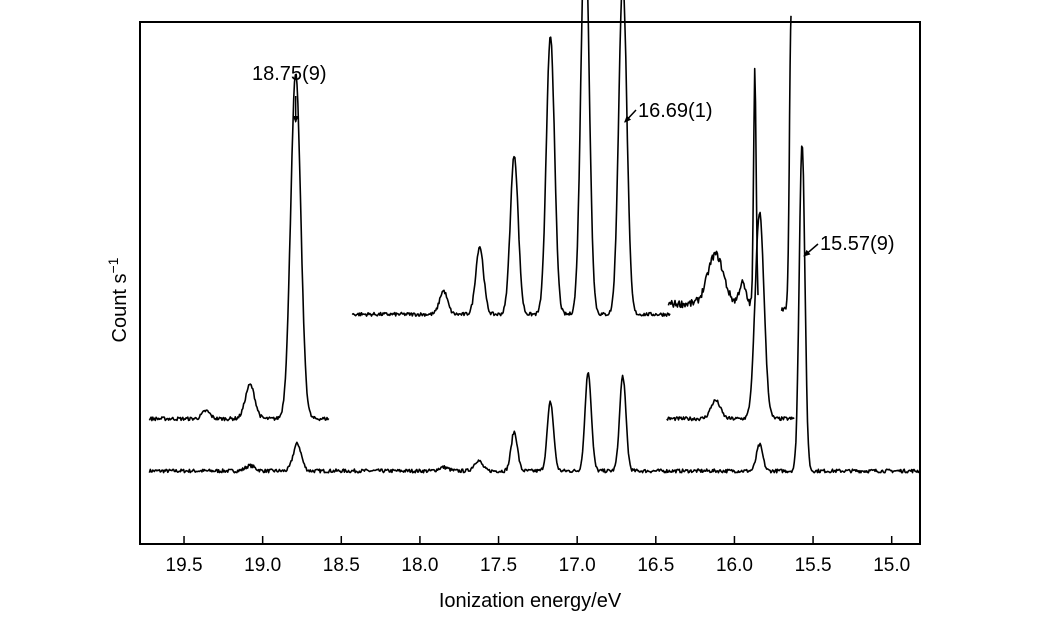 This screenshot has height=625, width=1040. Describe the element at coordinates (289, 74) in the screenshot. I see `peak-annotation-label: 18.75(9)` at that location.